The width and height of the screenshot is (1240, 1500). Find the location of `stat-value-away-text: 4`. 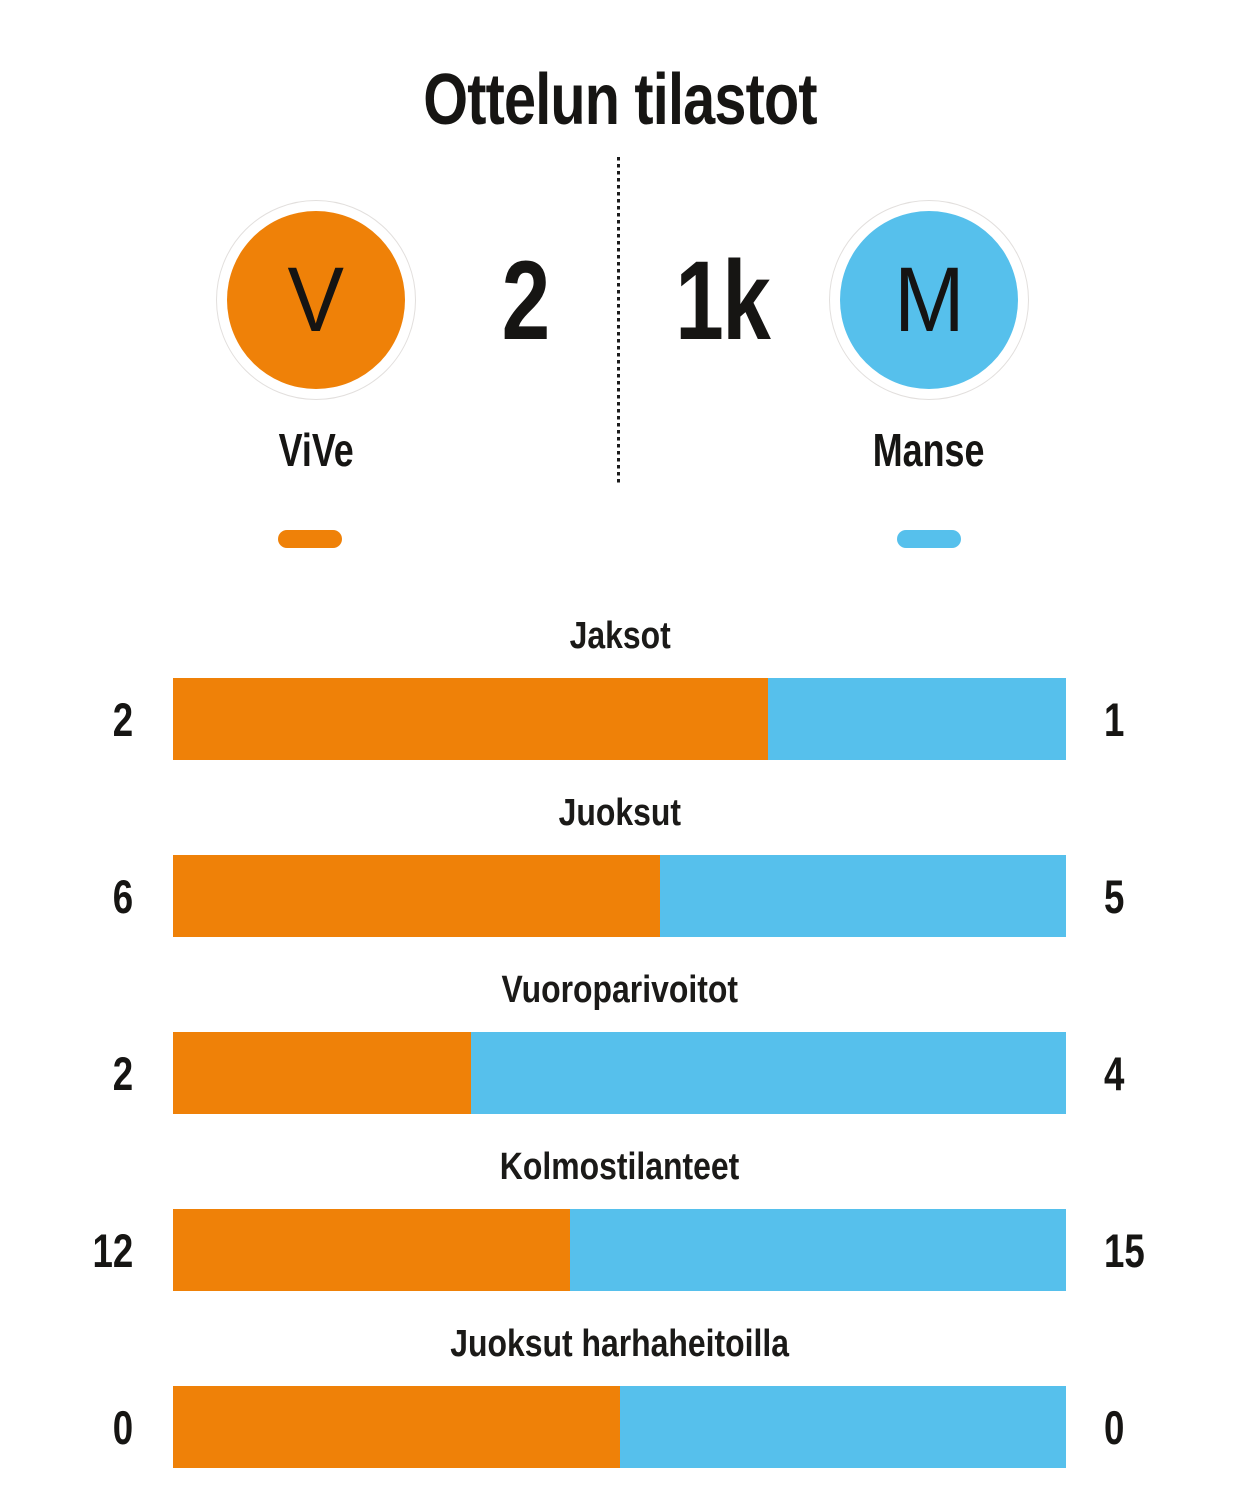

stat-value-away-text: 4 is located at coordinates (1114, 1073).